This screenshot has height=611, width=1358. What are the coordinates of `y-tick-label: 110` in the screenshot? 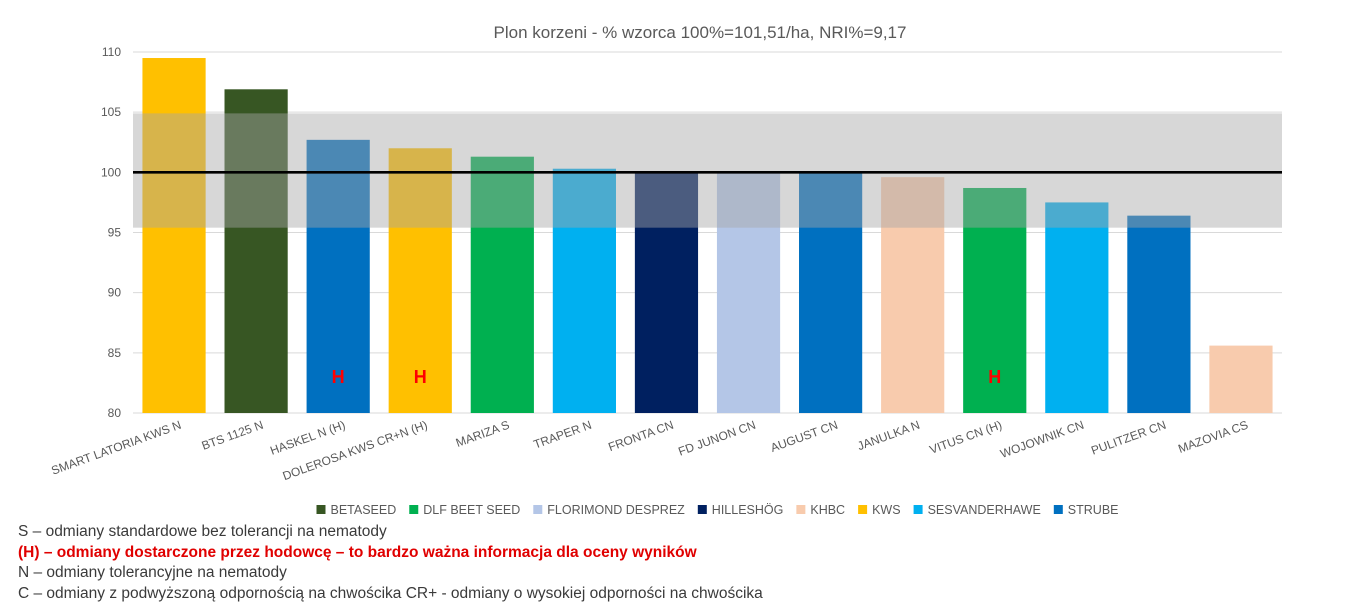 It's located at (111, 52).